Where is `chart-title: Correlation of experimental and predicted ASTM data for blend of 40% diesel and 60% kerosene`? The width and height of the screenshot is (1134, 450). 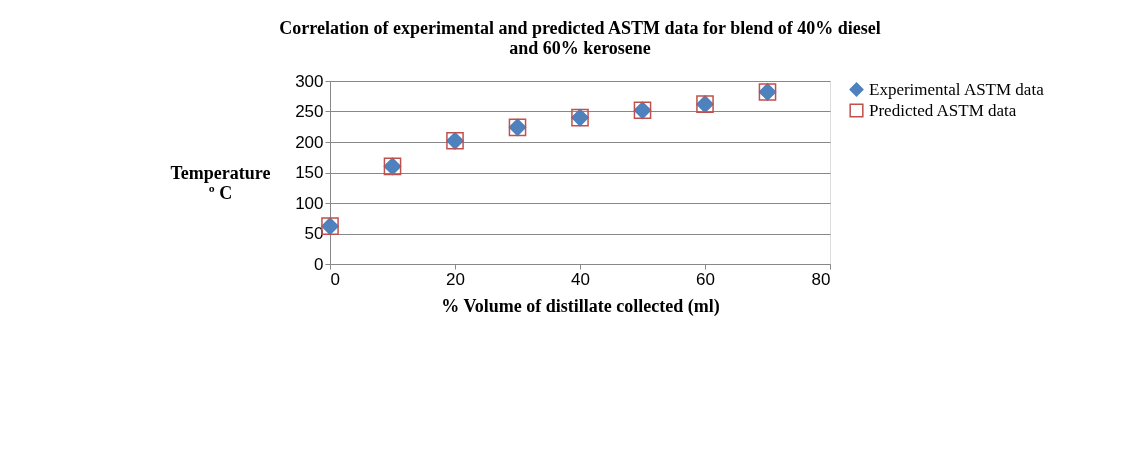 chart-title: Correlation of experimental and predicted ASTM data for blend of 40% diesel and 60% kerosene is located at coordinates (580, 38).